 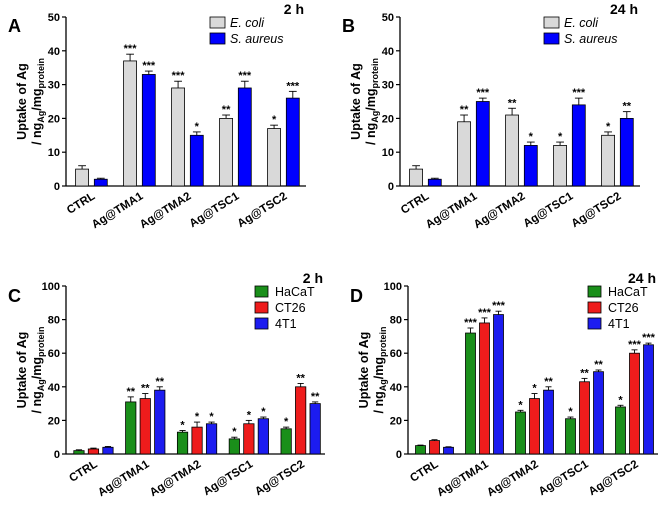 What do you see at coordinates (348, 26) in the screenshot?
I see `panel-letter: B` at bounding box center [348, 26].